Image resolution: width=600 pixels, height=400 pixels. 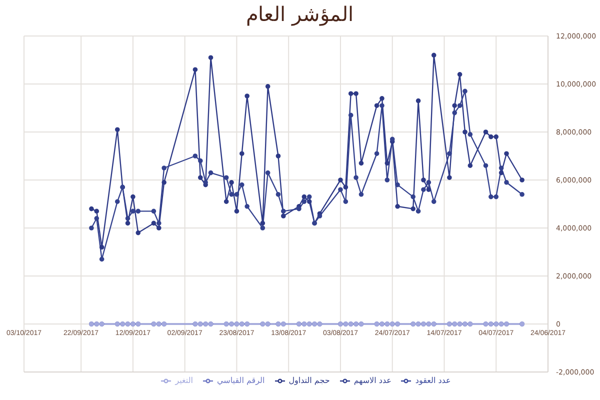 What do you see at coordinates (309, 381) in the screenshot?
I see `legend-label: حجم التداول` at bounding box center [309, 381].